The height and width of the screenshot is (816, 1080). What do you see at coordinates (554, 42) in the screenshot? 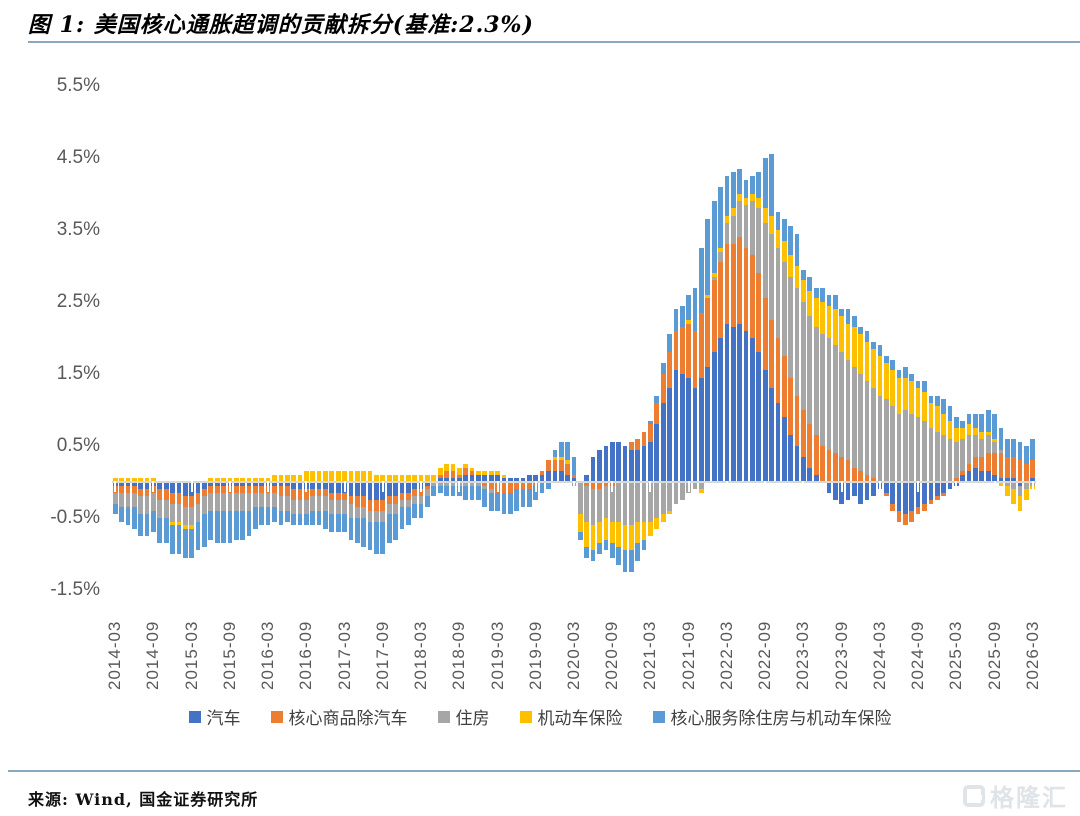
I see `top-divider-line` at bounding box center [554, 42].